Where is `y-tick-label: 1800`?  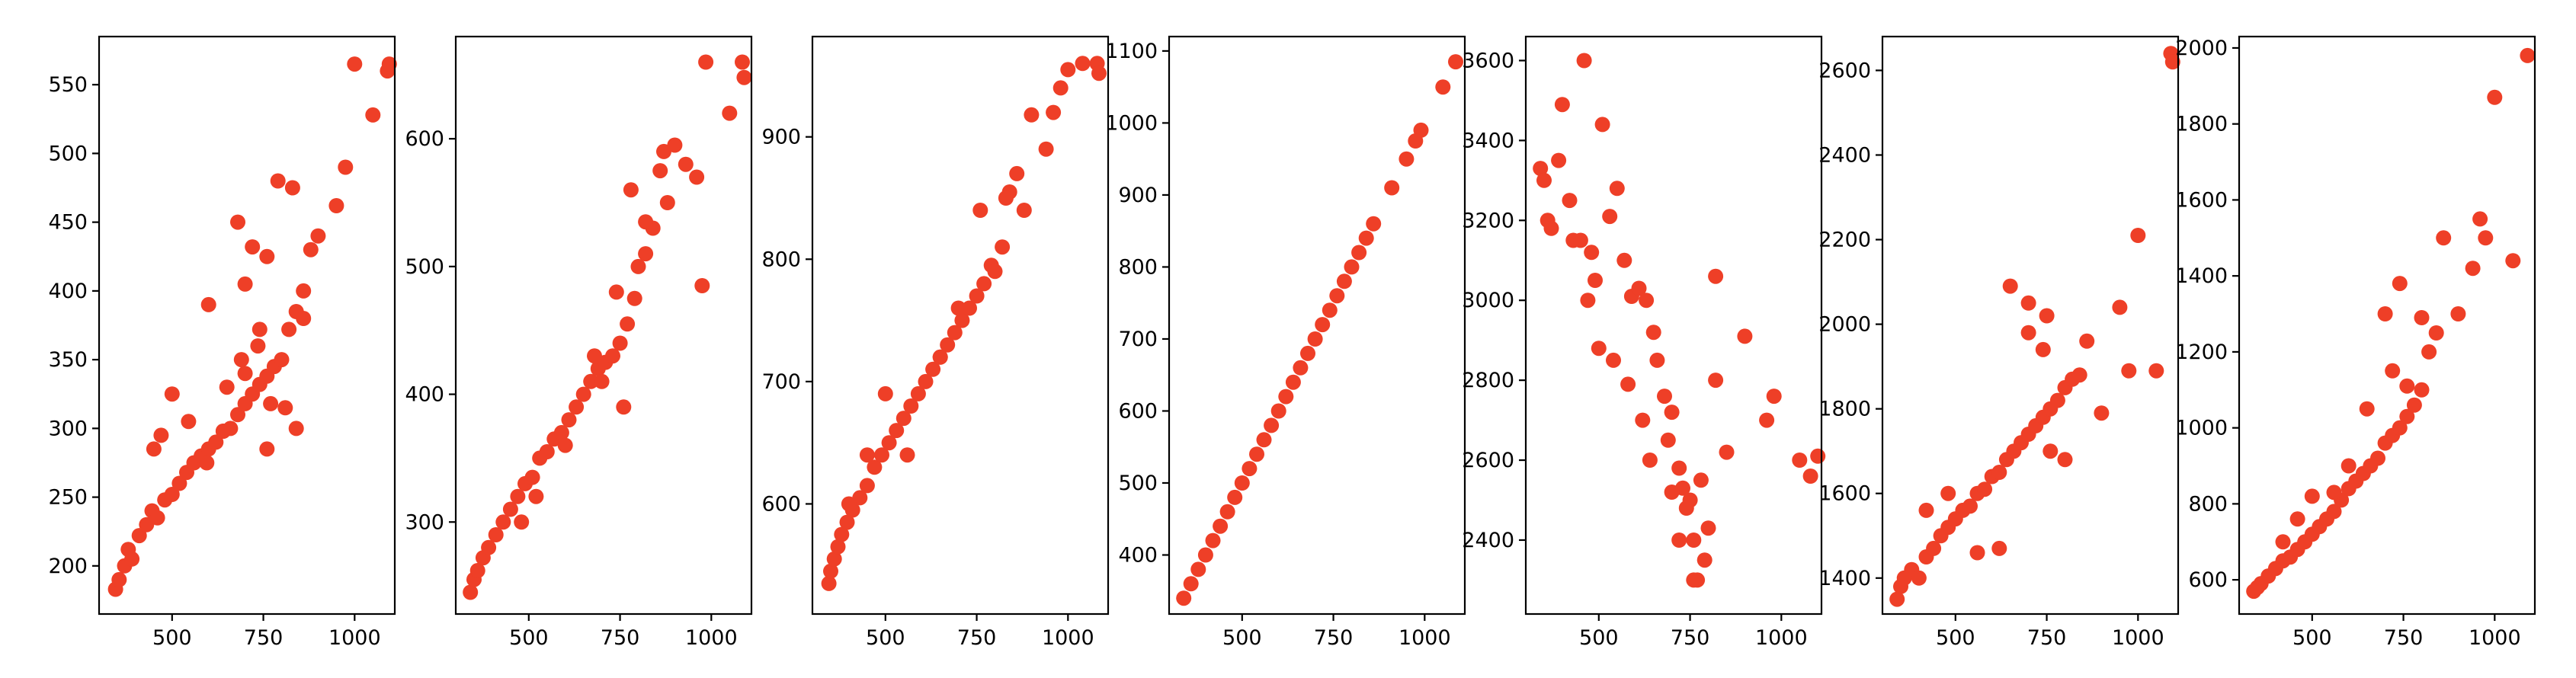 y-tick-label: 1800 is located at coordinates (1844, 409).